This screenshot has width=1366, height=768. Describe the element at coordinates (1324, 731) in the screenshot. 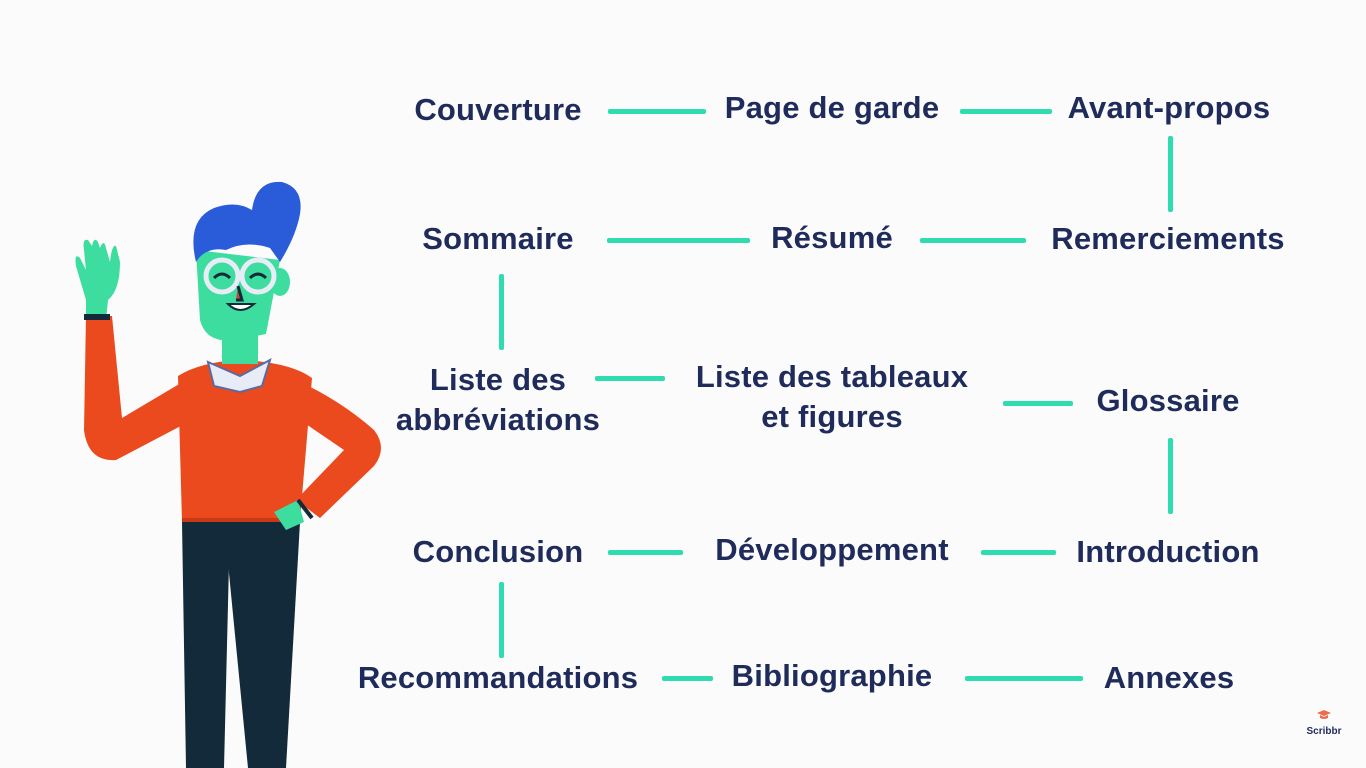

I see `logo-text: Scribbr` at that location.